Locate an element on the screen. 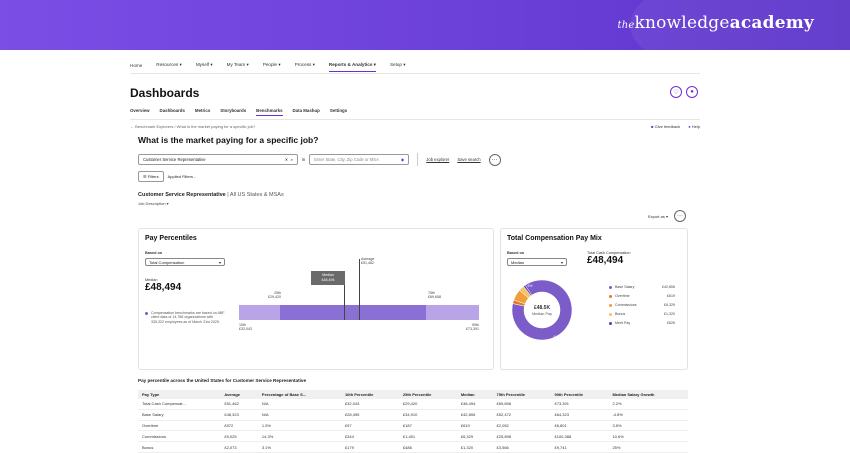  legend-value: £619 is located at coordinates (671, 296).